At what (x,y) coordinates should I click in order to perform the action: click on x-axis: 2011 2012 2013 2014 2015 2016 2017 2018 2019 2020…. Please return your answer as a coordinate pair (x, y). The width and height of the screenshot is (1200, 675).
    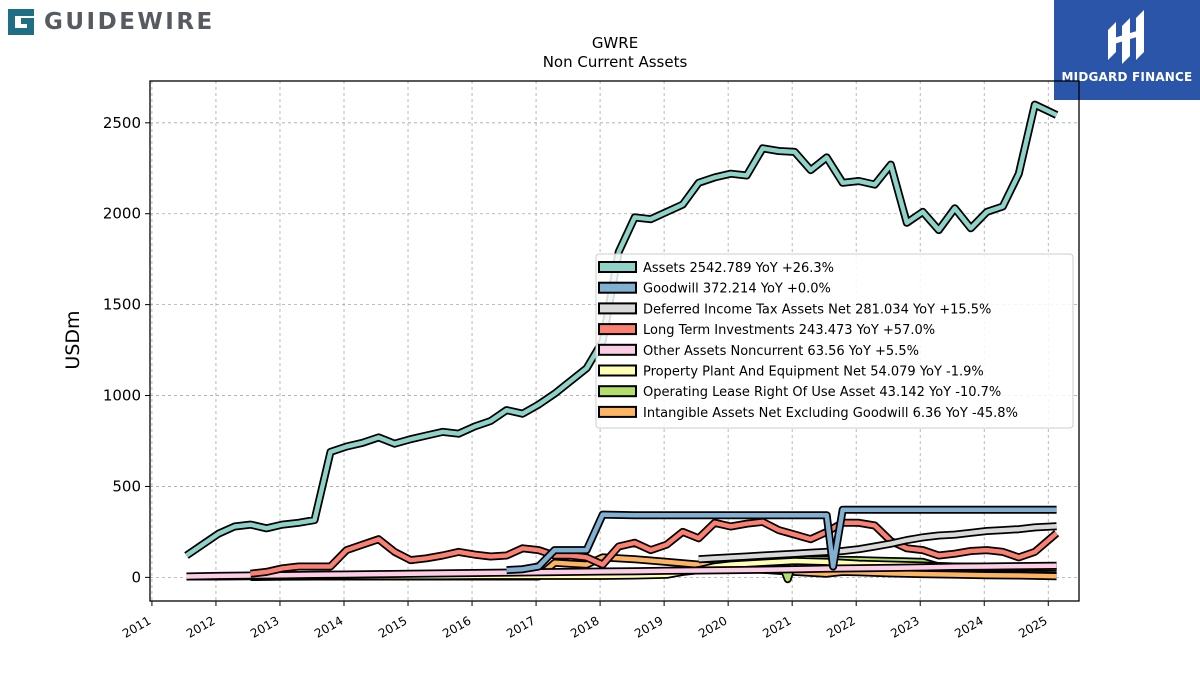
    Looking at the image, I should click on (585, 621).